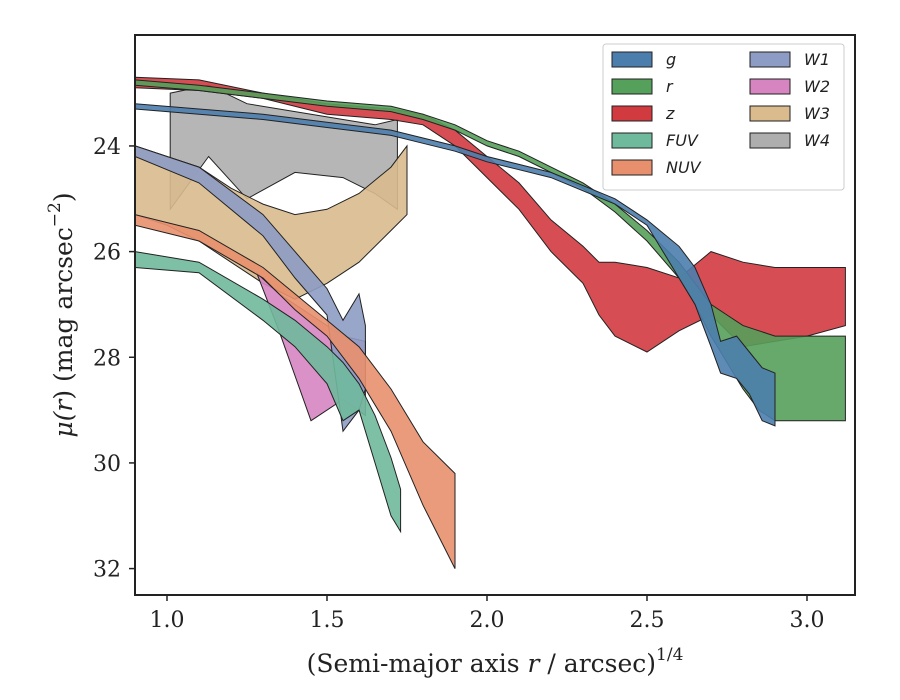  I want to click on legend-swatch-w2, so click(770, 86).